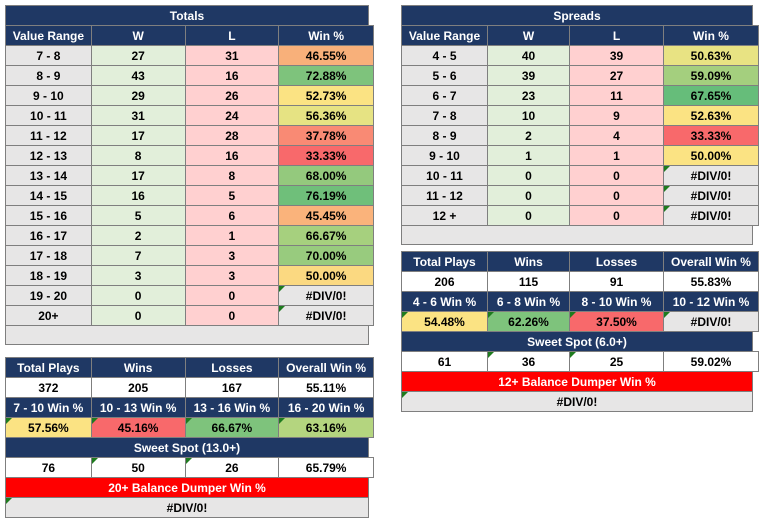 The width and height of the screenshot is (768, 528). What do you see at coordinates (138, 215) in the screenshot?
I see `totals-wins-cell: 5` at bounding box center [138, 215].